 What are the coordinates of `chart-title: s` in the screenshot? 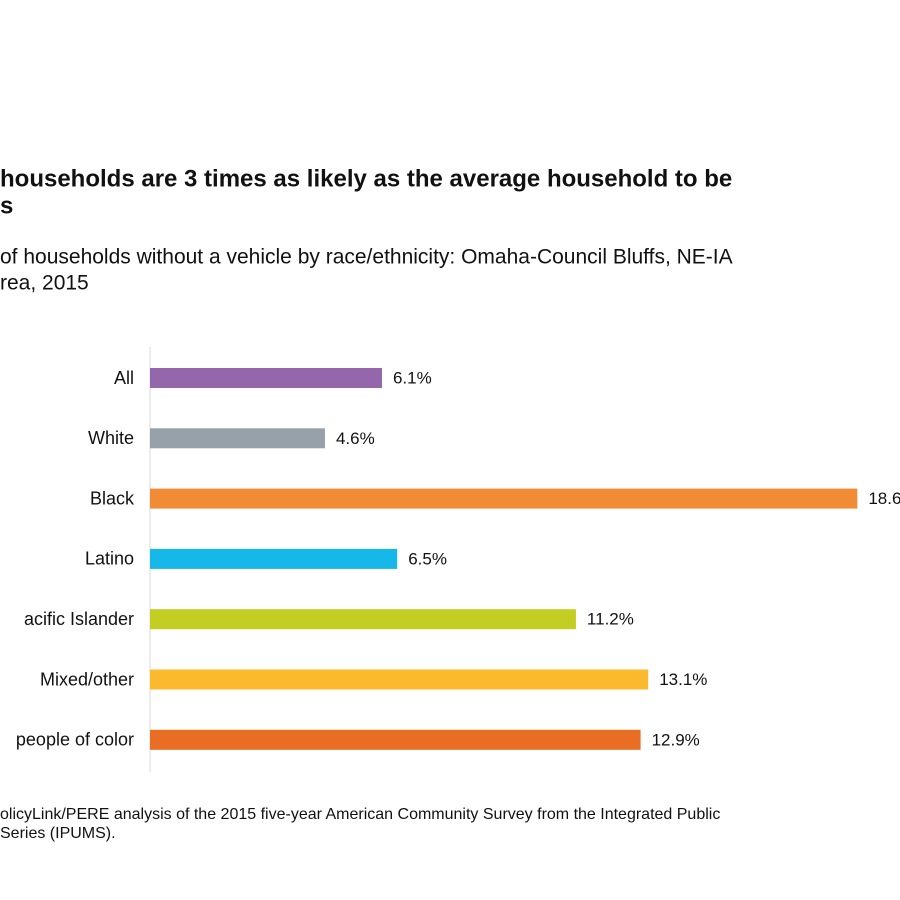 It's located at (6, 205).